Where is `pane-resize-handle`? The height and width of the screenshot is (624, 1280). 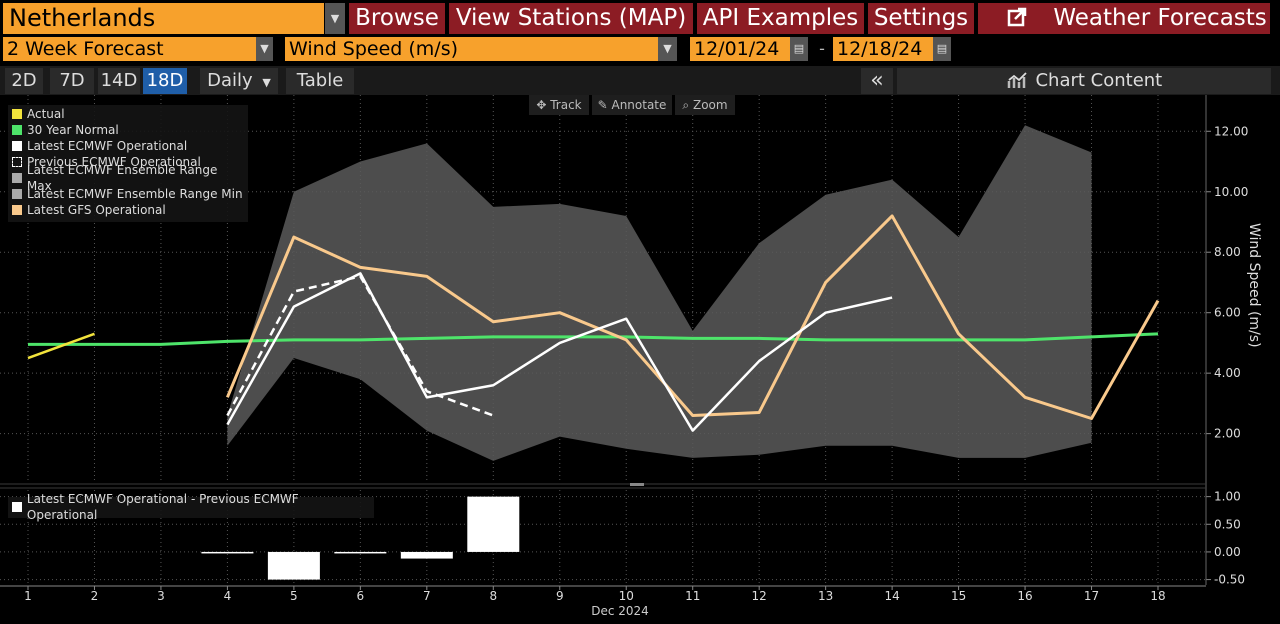
pane-resize-handle is located at coordinates (637, 484).